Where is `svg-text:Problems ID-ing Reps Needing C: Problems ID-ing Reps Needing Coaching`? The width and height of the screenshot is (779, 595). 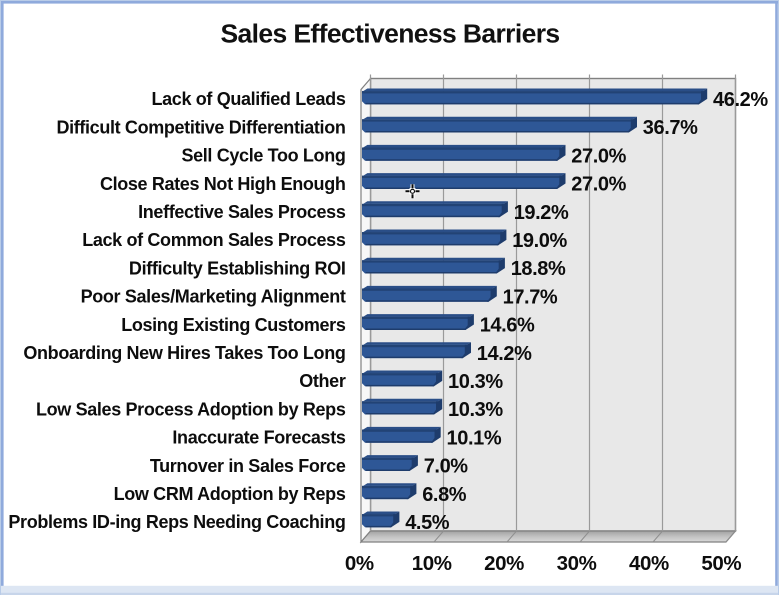
svg-text:Problems ID-ing Reps Needing C: Problems ID-ing Reps Needing Coaching is located at coordinates (176, 522).